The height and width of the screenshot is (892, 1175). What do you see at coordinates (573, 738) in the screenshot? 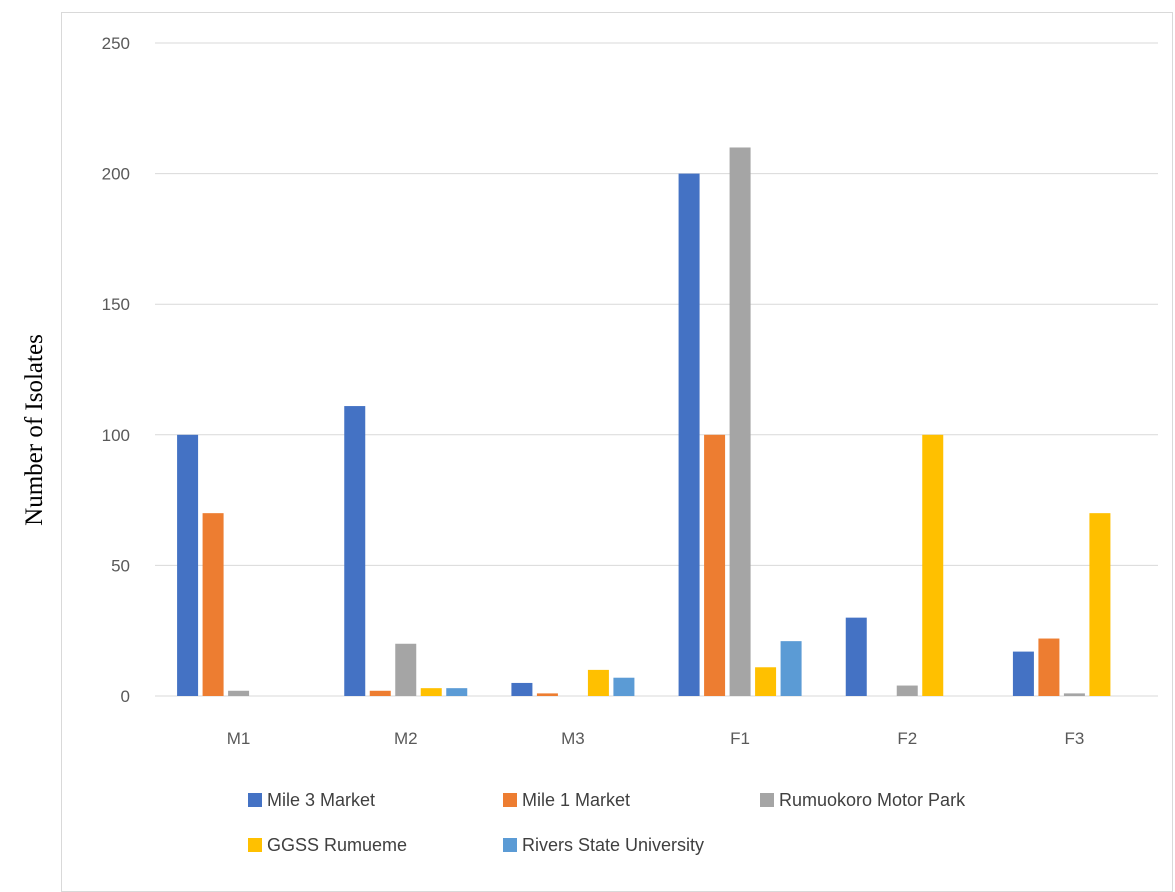
I see `x-tick-label: M3` at bounding box center [573, 738].